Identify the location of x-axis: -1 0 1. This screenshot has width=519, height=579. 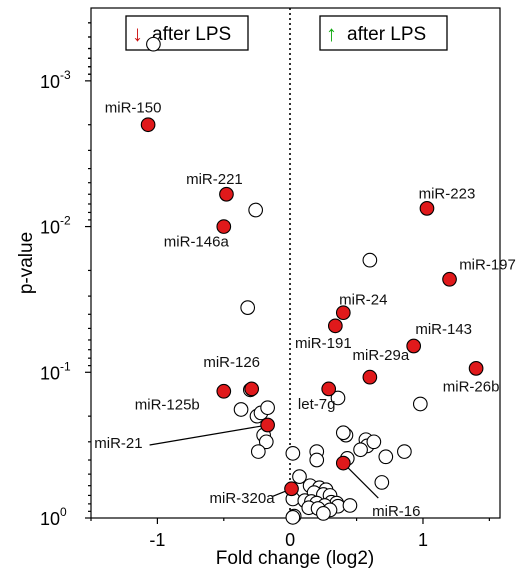
(290, 534).